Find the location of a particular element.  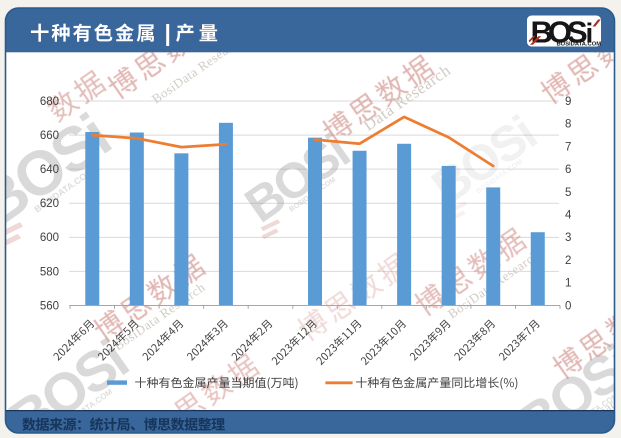

svg-text: 5 is located at coordinates (568, 193).